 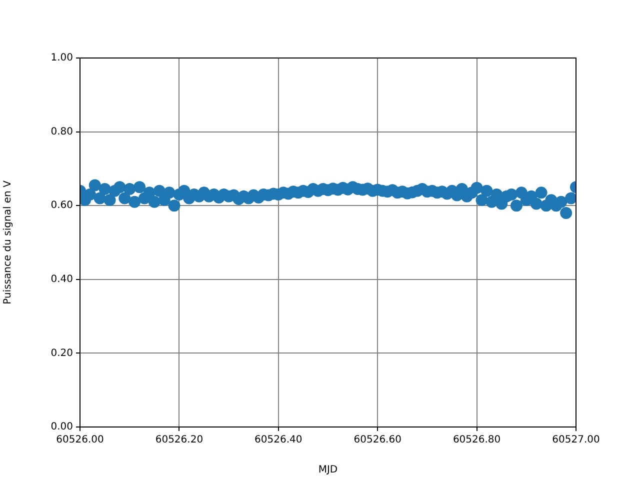 I want to click on y-axis-title: Puissance du signal en V, so click(x=8, y=242).